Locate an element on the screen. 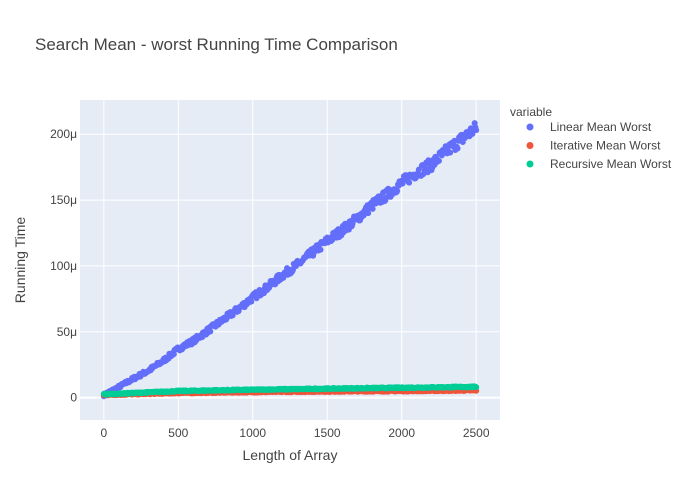  x-axis-title: Length of Array is located at coordinates (290, 455).